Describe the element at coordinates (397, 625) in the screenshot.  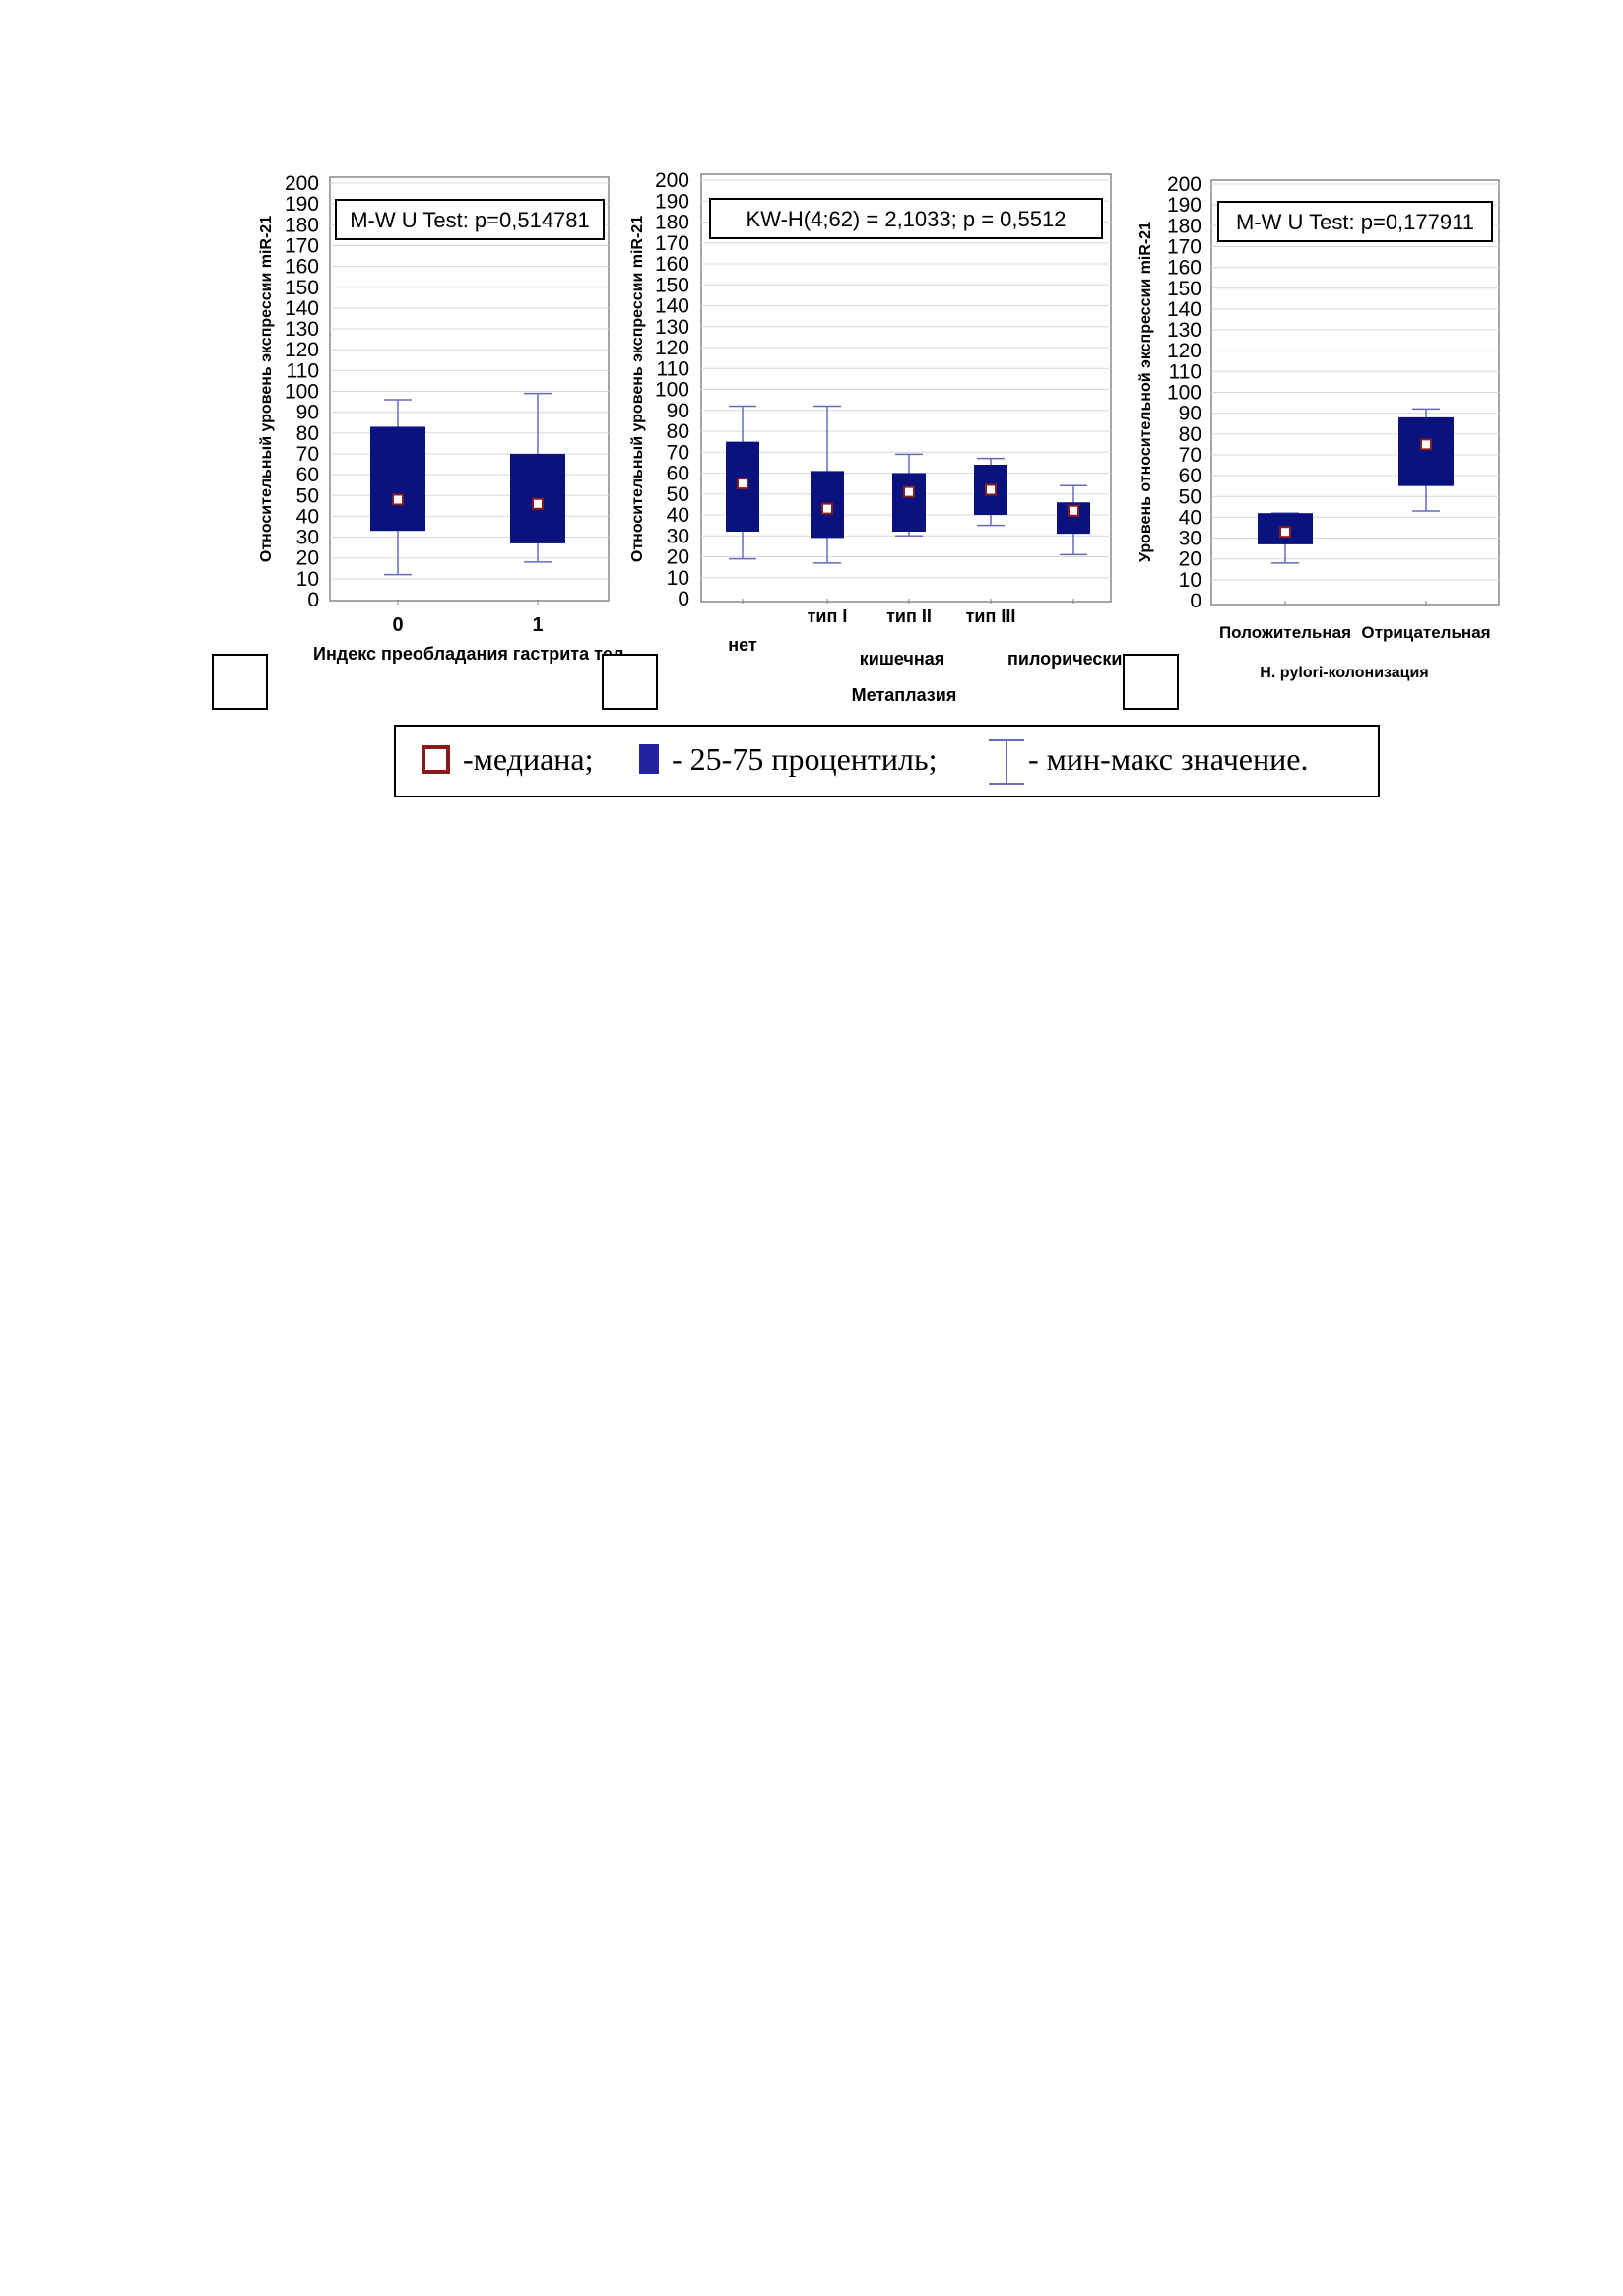
I see `x-tick-label: 0` at that location.